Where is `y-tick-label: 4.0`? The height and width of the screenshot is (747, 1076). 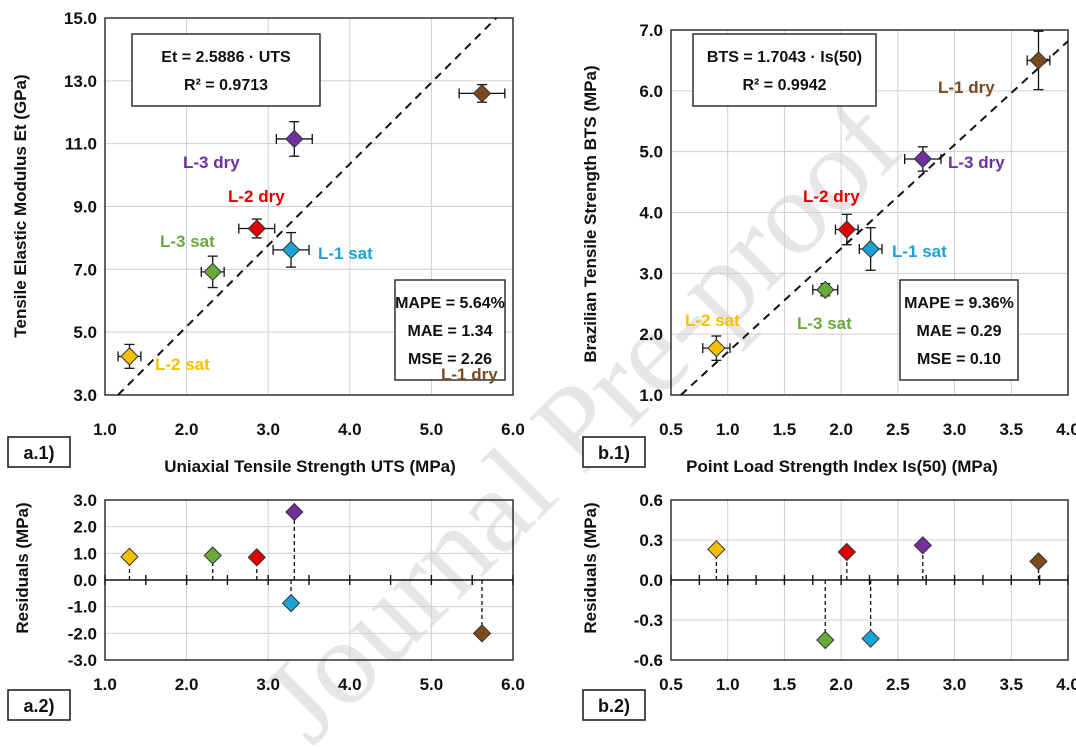
y-tick-label: 4.0 is located at coordinates (651, 213).